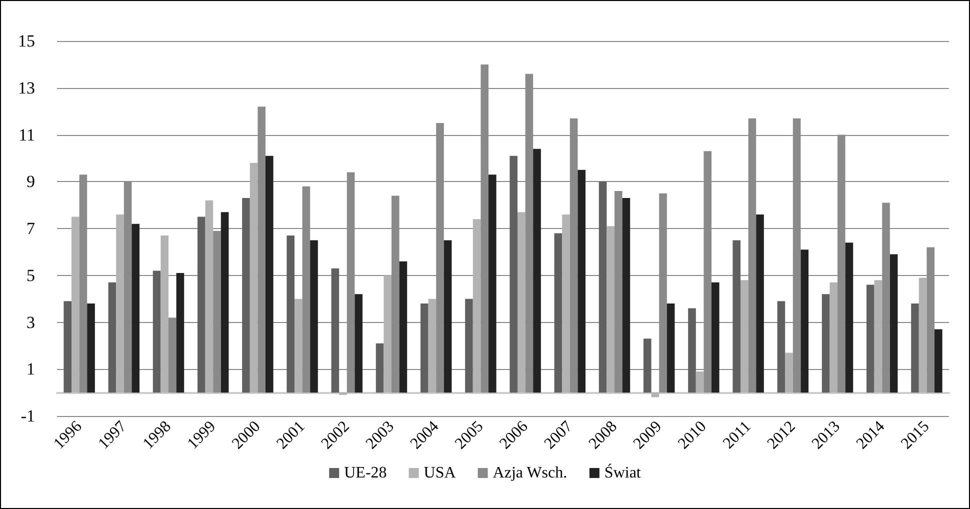  Describe the element at coordinates (30, 369) in the screenshot. I see `y-tick-label: 1` at that location.